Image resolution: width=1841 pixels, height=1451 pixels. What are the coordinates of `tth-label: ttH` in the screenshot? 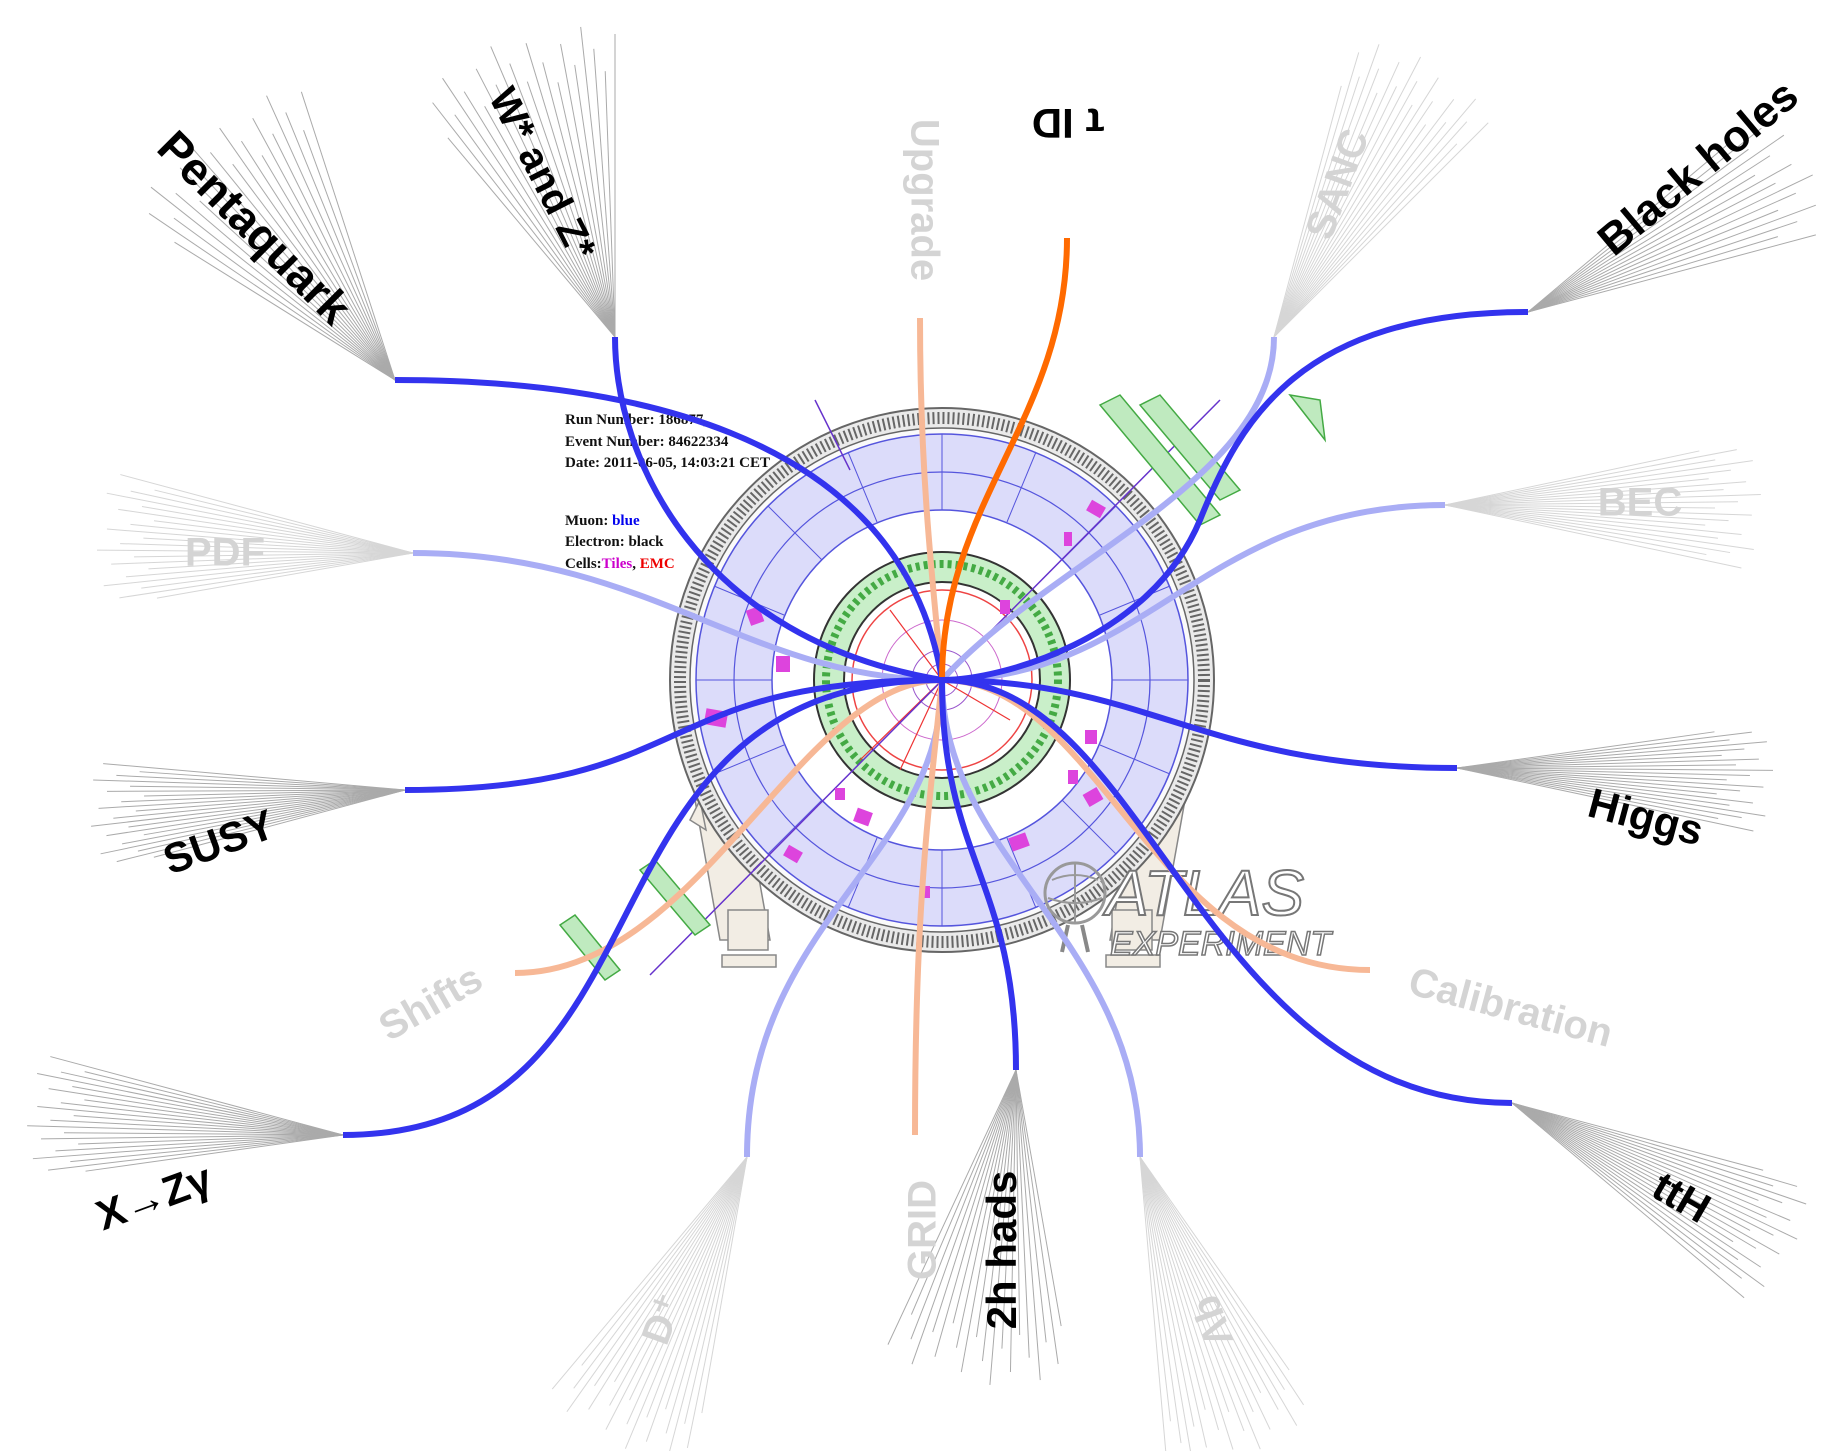 It's located at (1682, 1197).